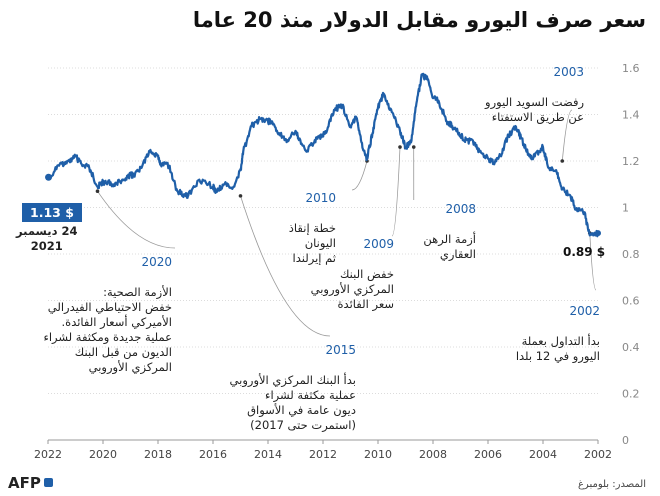 The width and height of the screenshot is (660, 496). I want to click on annotation-text: بدأ التداول بعملة اليورو في 12 بلدا, so click(557, 348).